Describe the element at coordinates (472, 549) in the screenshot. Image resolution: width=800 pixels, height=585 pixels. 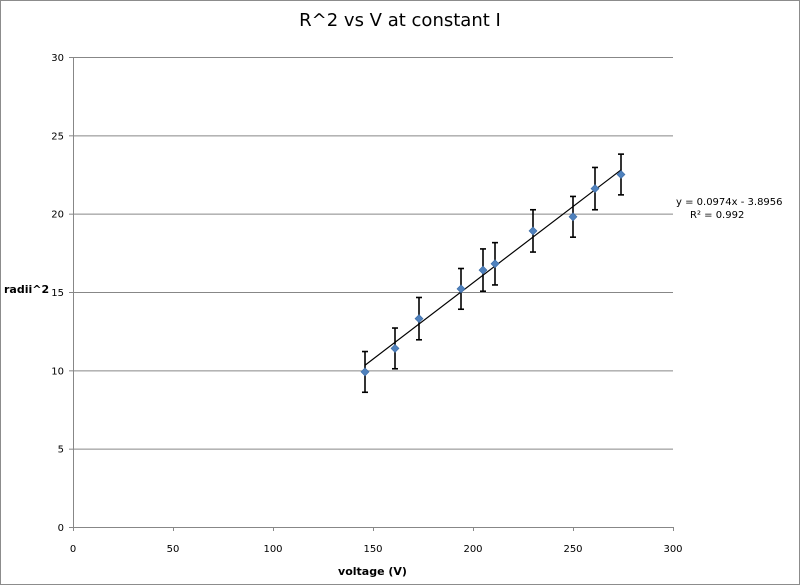
I see `x-tick-label: 200` at that location.